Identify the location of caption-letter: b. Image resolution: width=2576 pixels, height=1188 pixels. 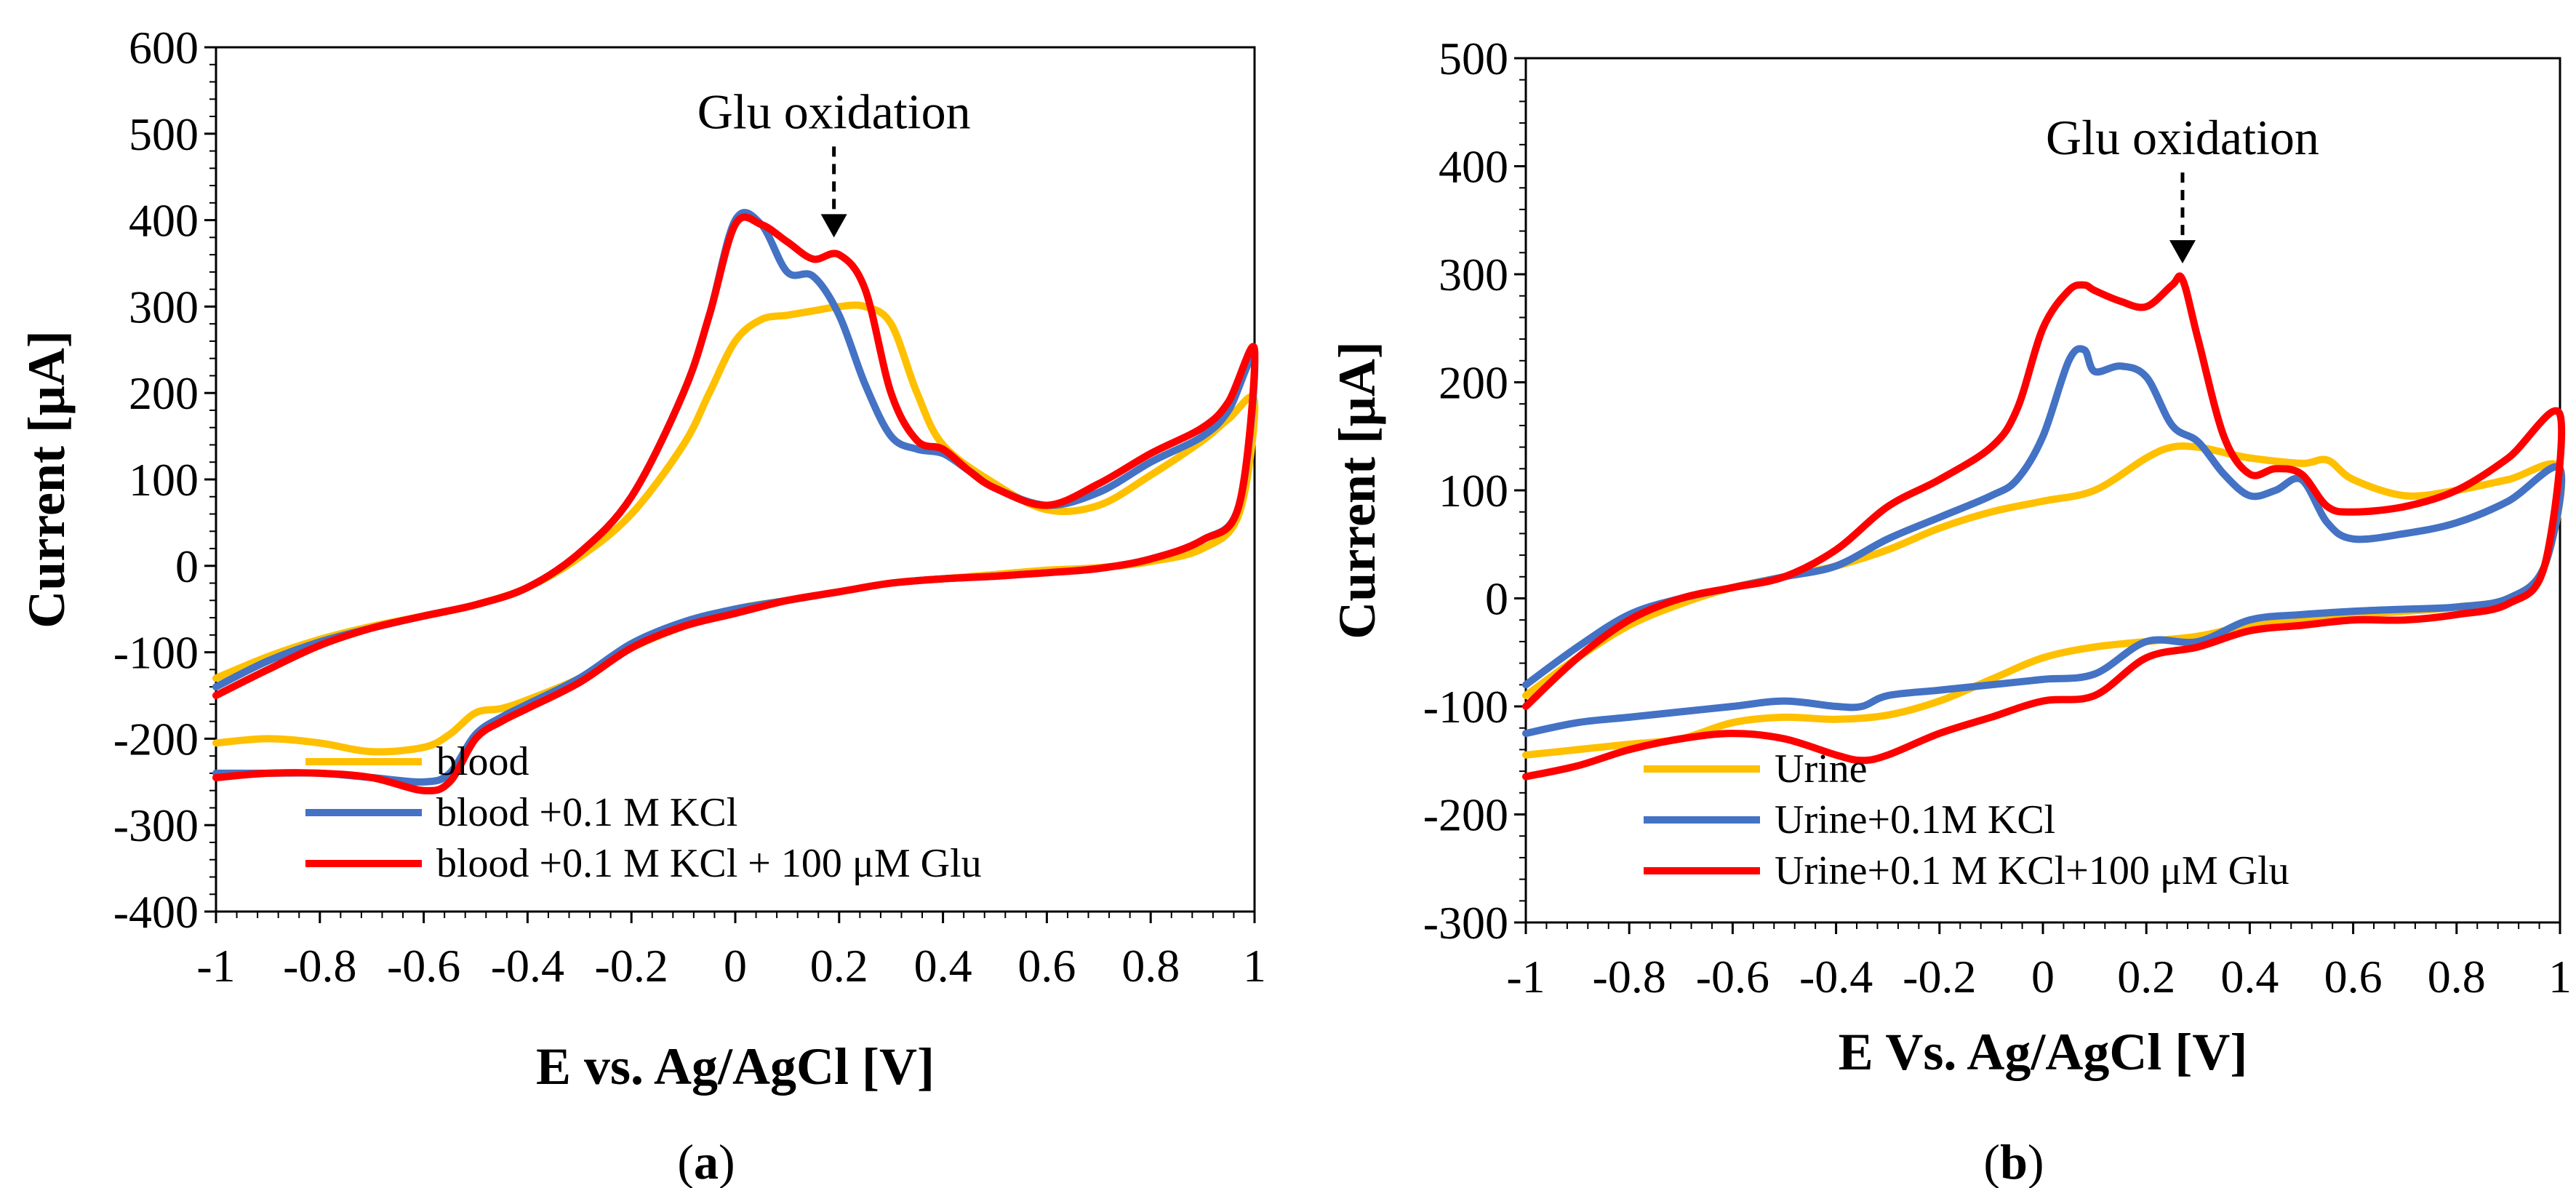
(2014, 1161).